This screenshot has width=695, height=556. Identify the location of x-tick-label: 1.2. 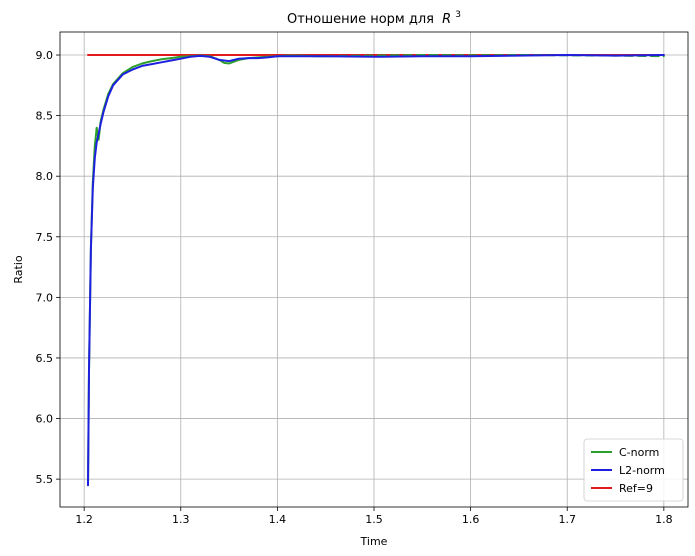
(84, 519).